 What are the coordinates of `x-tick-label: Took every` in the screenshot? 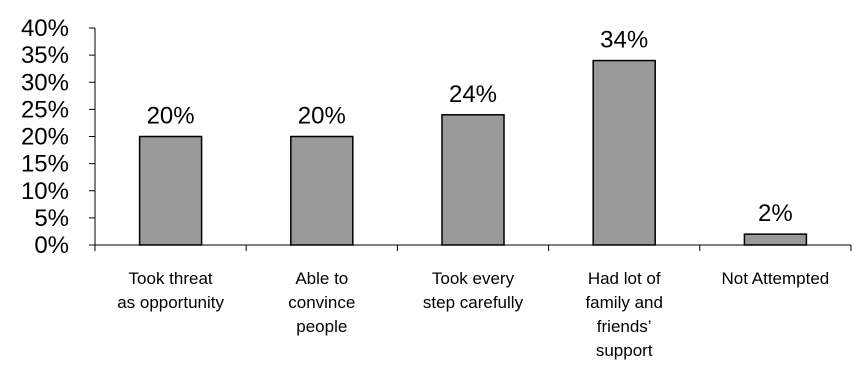 It's located at (473, 278).